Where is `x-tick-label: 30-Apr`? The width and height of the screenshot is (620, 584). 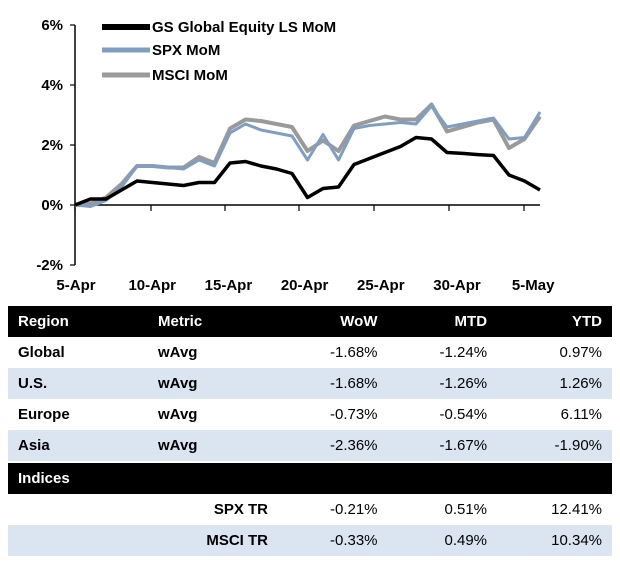
x-tick-label: 30-Apr is located at coordinates (457, 285).